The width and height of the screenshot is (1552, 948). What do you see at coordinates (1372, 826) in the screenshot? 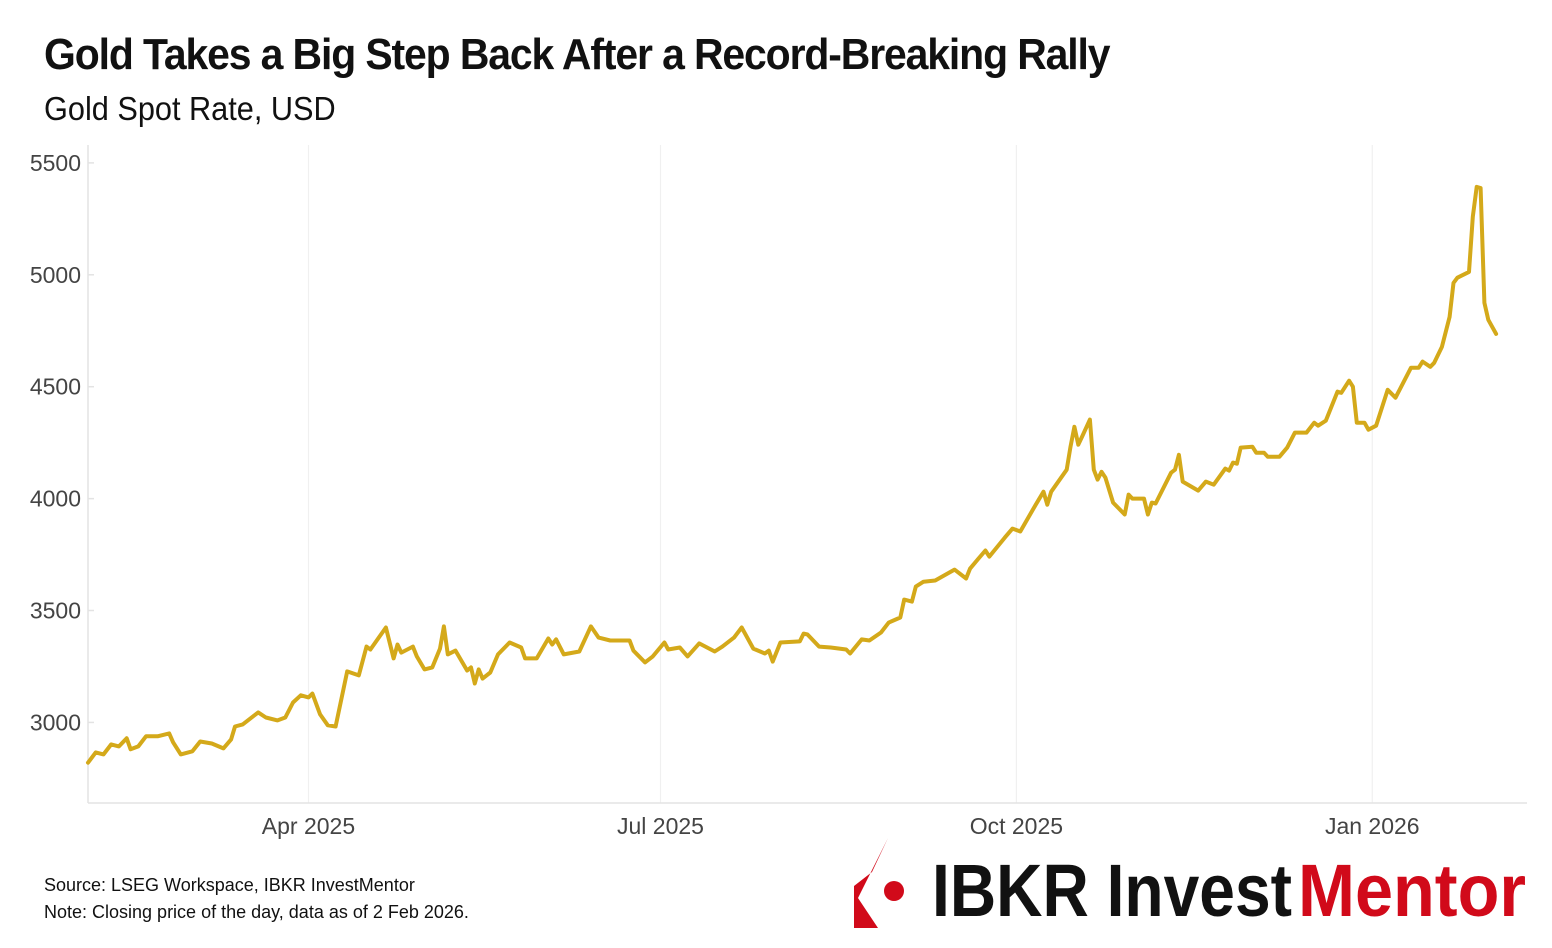
I see `x-tick-label: Jan 2026` at bounding box center [1372, 826].